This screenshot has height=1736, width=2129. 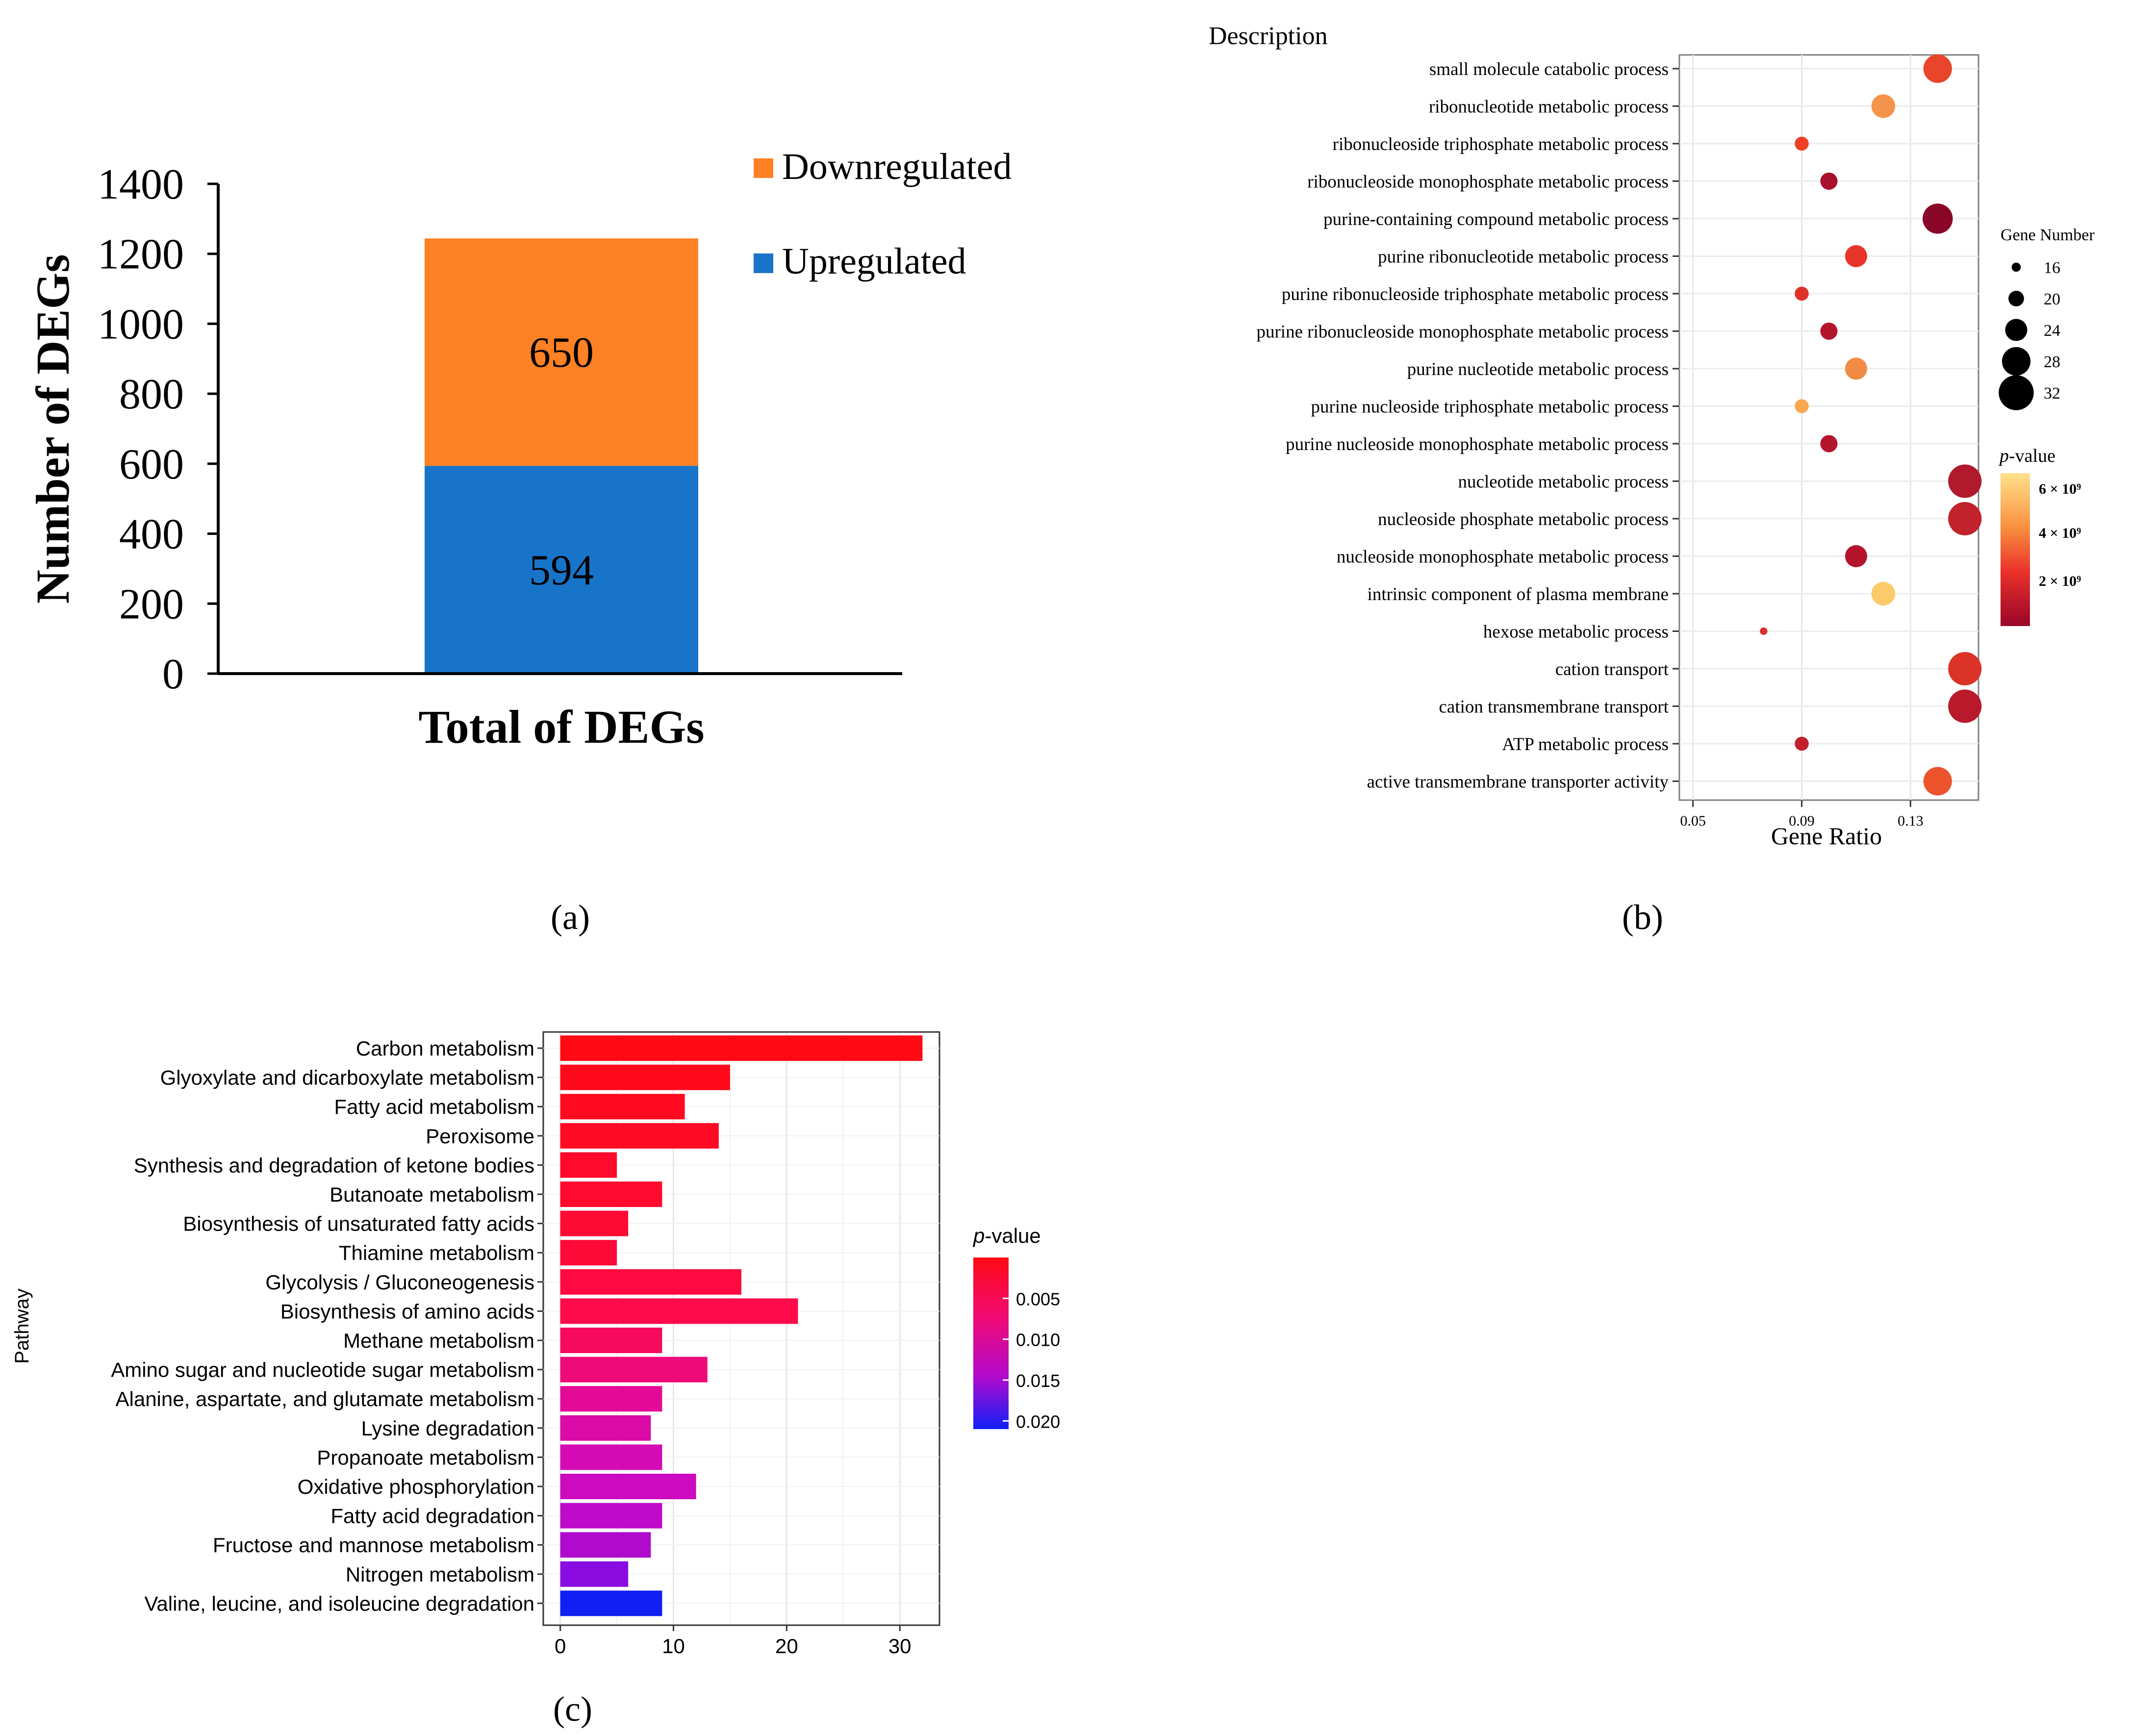 I want to click on panel-a-caption: (a), so click(x=570, y=918).